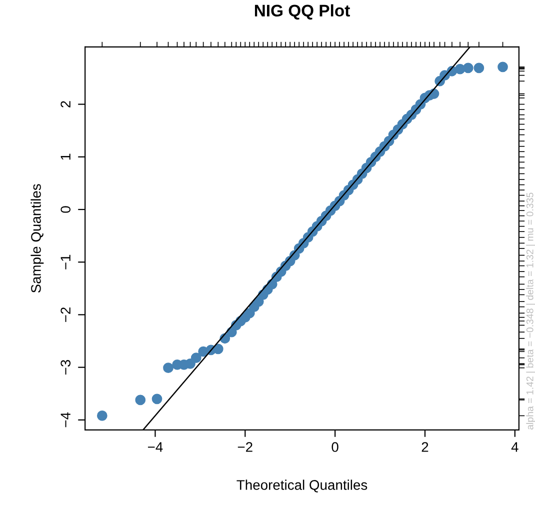 This screenshot has height=510, width=535. What do you see at coordinates (65, 420) in the screenshot?
I see `y-tick-label: −4` at bounding box center [65, 420].